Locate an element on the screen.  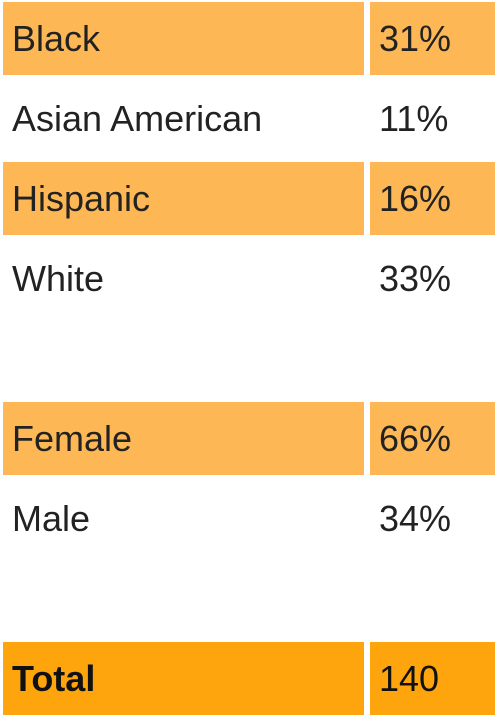
row-label: Black is located at coordinates (183, 38).